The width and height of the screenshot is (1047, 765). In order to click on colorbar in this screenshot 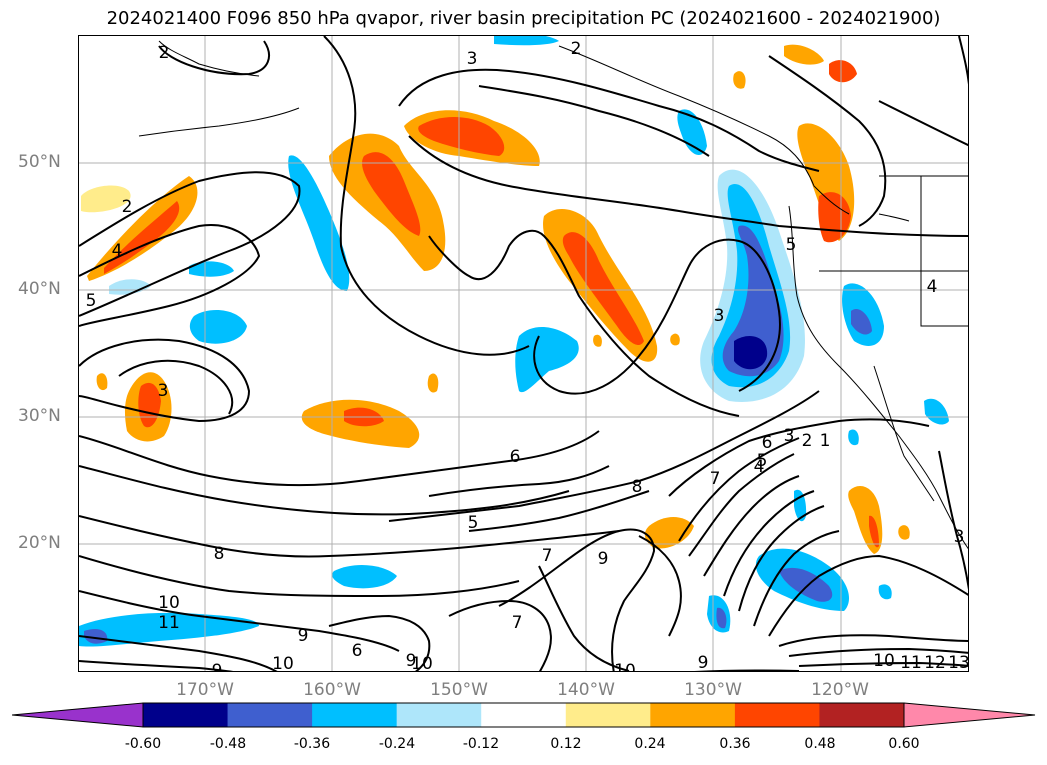, I will do `click(524, 715)`.